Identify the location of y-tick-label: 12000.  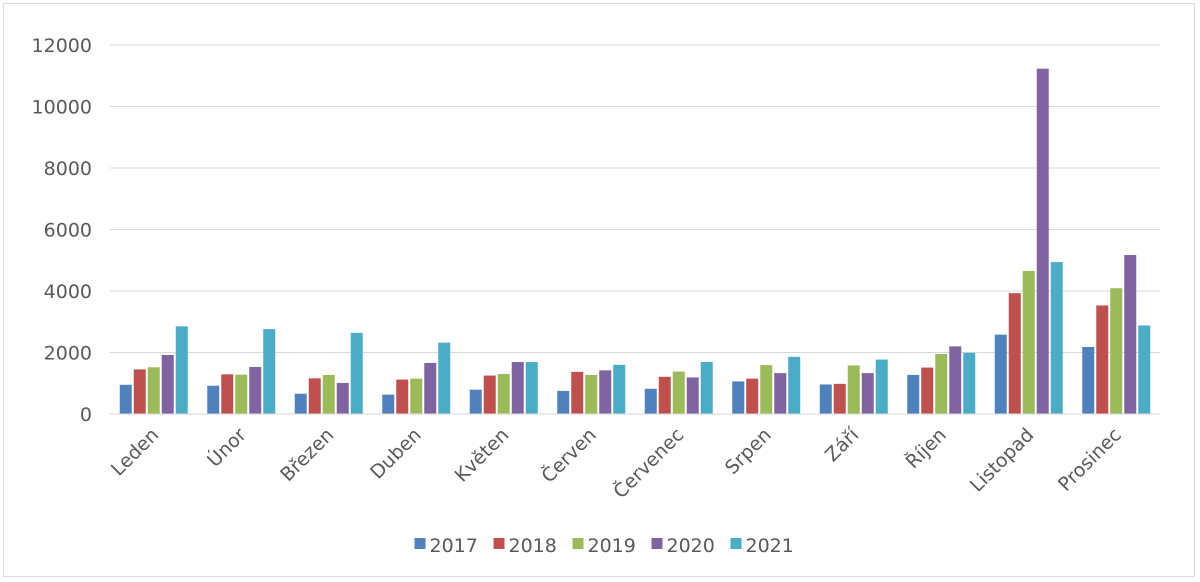
(62, 46).